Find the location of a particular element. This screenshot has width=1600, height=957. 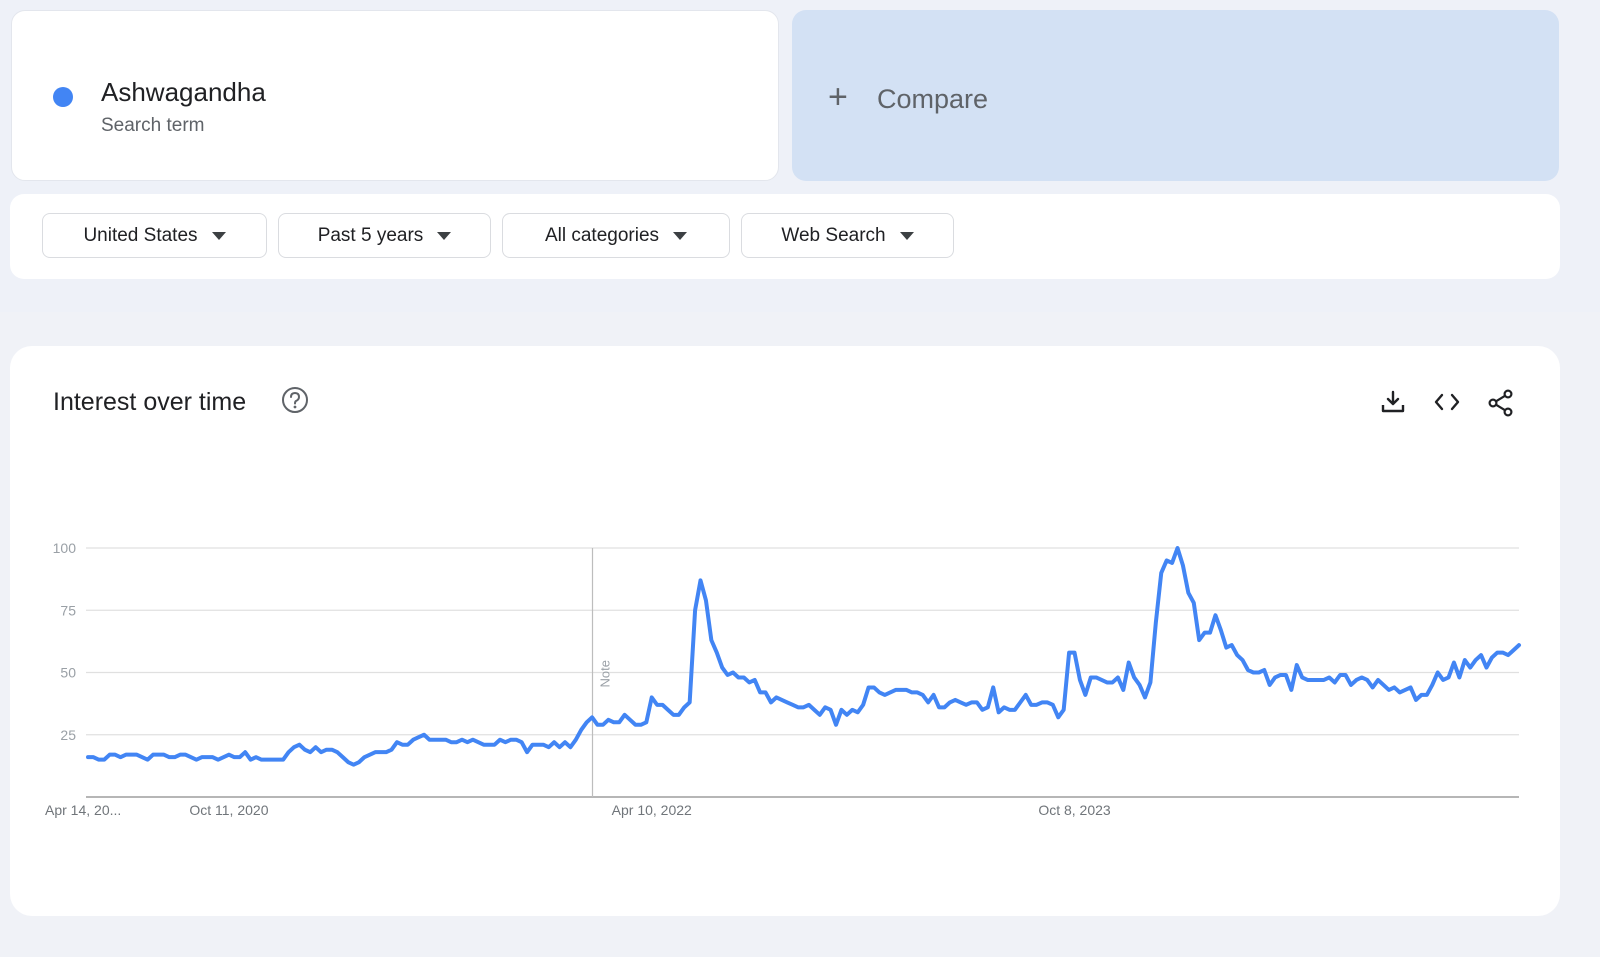

time-range-dropdown: Past 5 years is located at coordinates (384, 235).